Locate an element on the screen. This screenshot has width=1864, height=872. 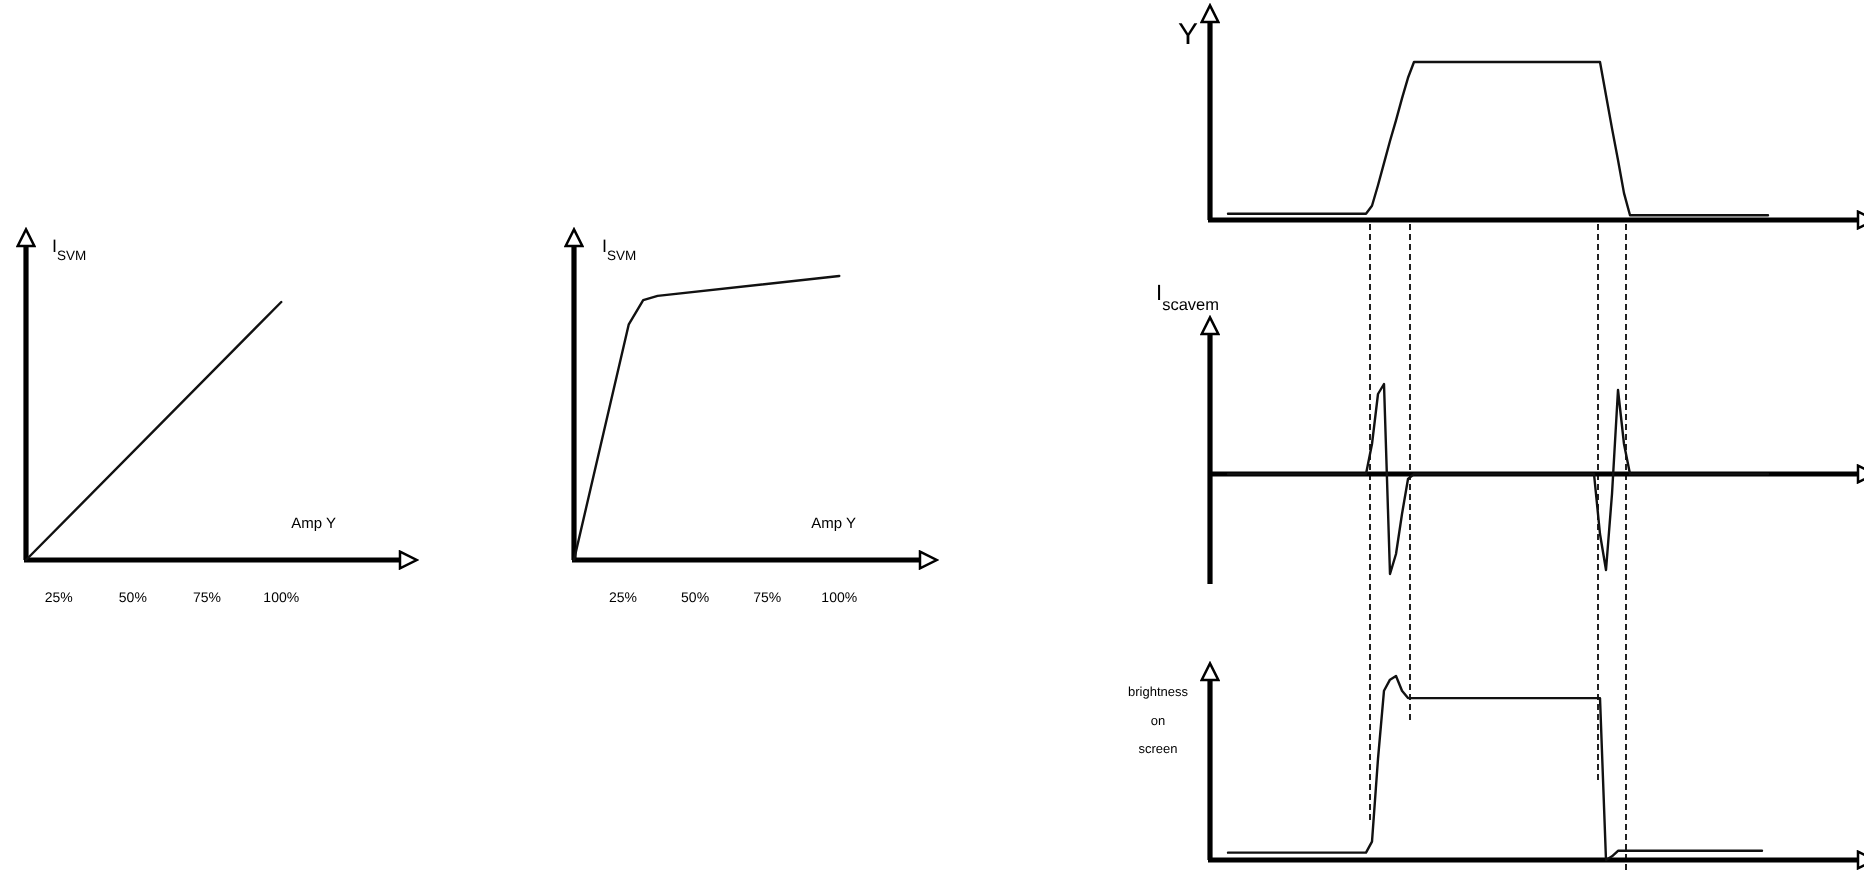
y-axis-title: Y is located at coordinates (1187, 35).